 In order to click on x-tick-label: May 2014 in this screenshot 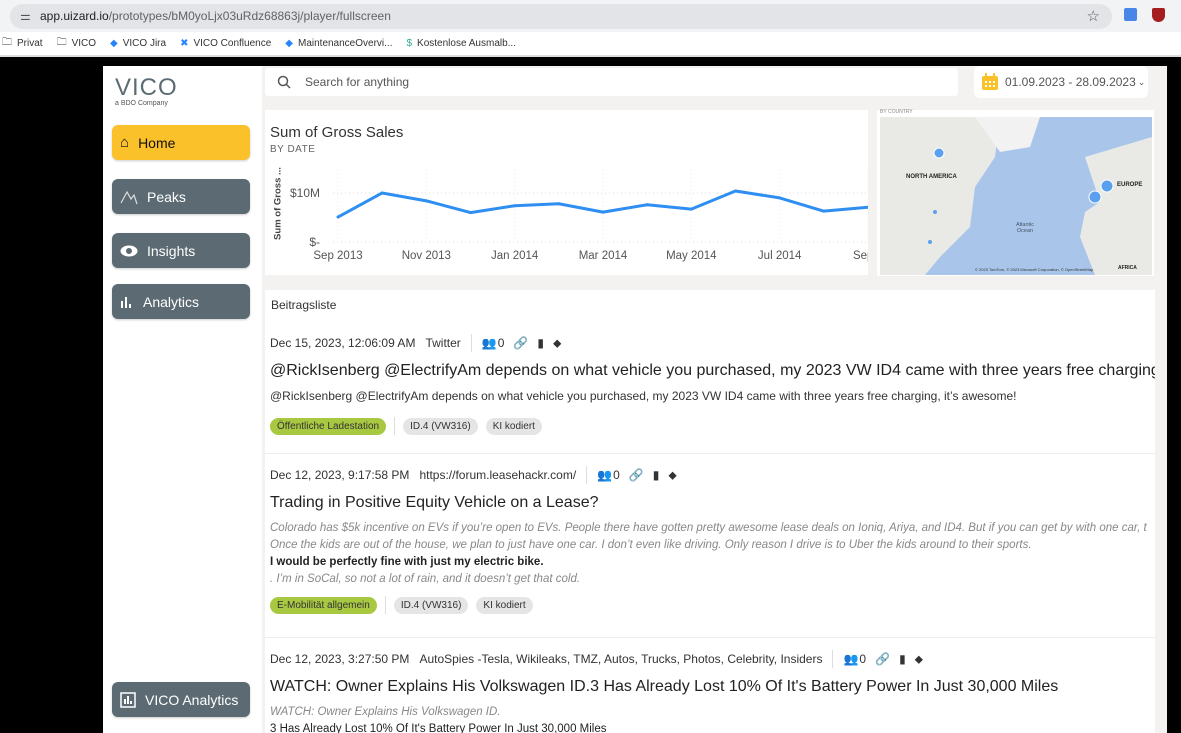, I will do `click(691, 256)`.